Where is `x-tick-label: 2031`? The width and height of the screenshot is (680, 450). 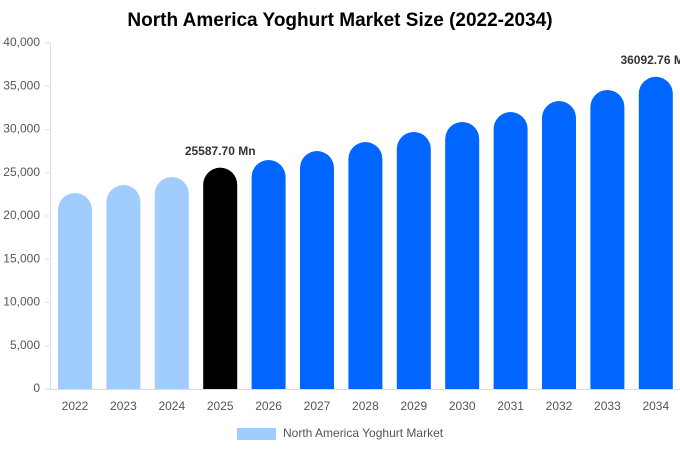
x-tick-label: 2031 is located at coordinates (510, 406).